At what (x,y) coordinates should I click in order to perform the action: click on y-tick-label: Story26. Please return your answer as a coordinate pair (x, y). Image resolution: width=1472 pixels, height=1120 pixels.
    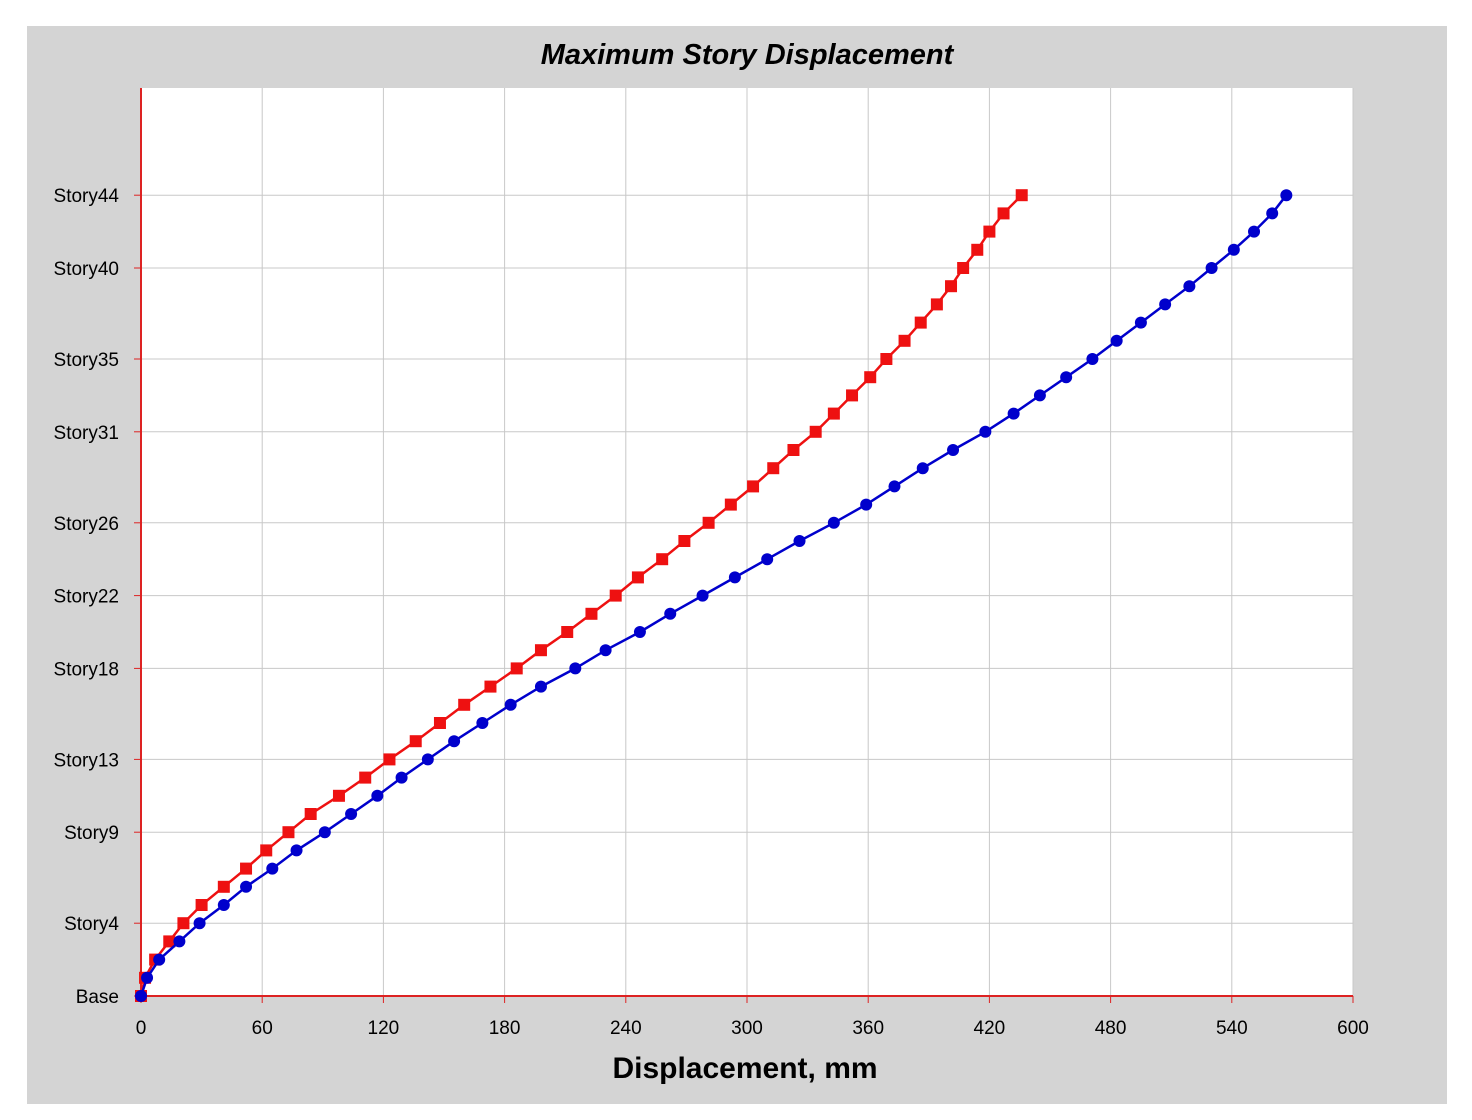
    Looking at the image, I should click on (86, 524).